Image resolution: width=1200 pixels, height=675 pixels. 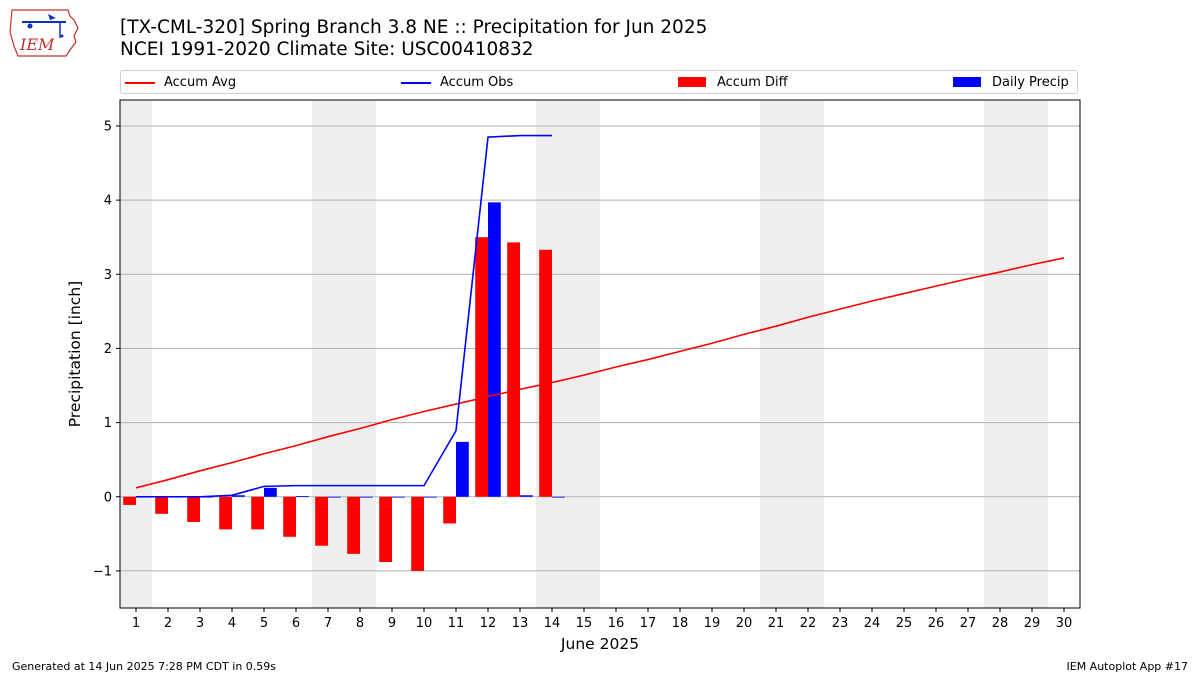 I want to click on x-tick-label: 8, so click(x=360, y=623).